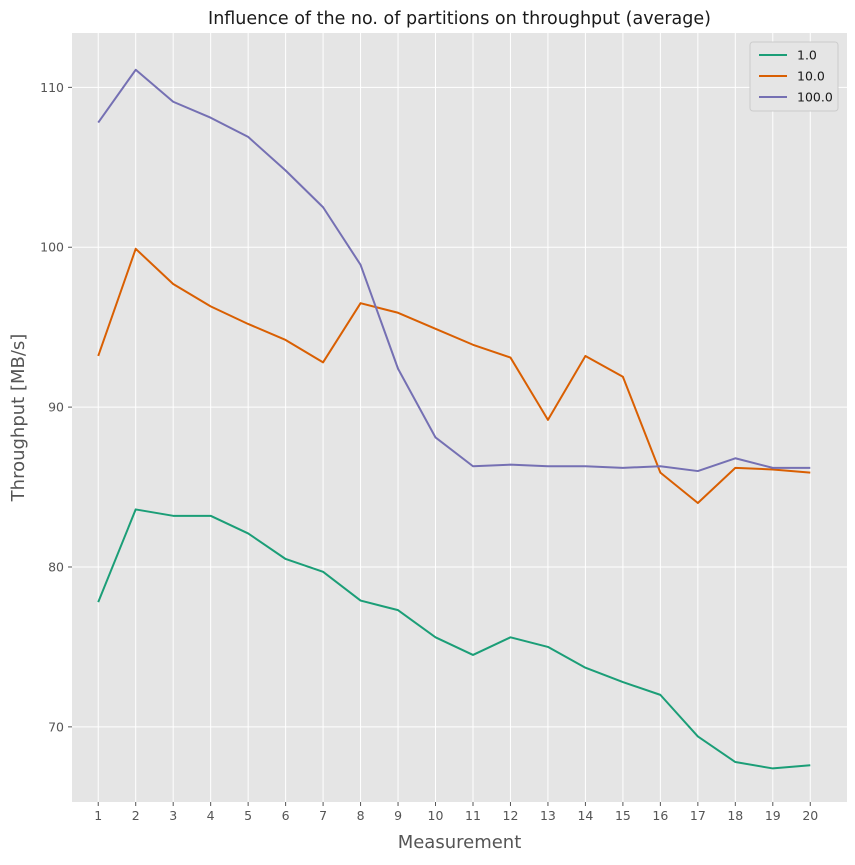 The width and height of the screenshot is (855, 865). What do you see at coordinates (660, 815) in the screenshot?
I see `x-tick-label: 16` at bounding box center [660, 815].